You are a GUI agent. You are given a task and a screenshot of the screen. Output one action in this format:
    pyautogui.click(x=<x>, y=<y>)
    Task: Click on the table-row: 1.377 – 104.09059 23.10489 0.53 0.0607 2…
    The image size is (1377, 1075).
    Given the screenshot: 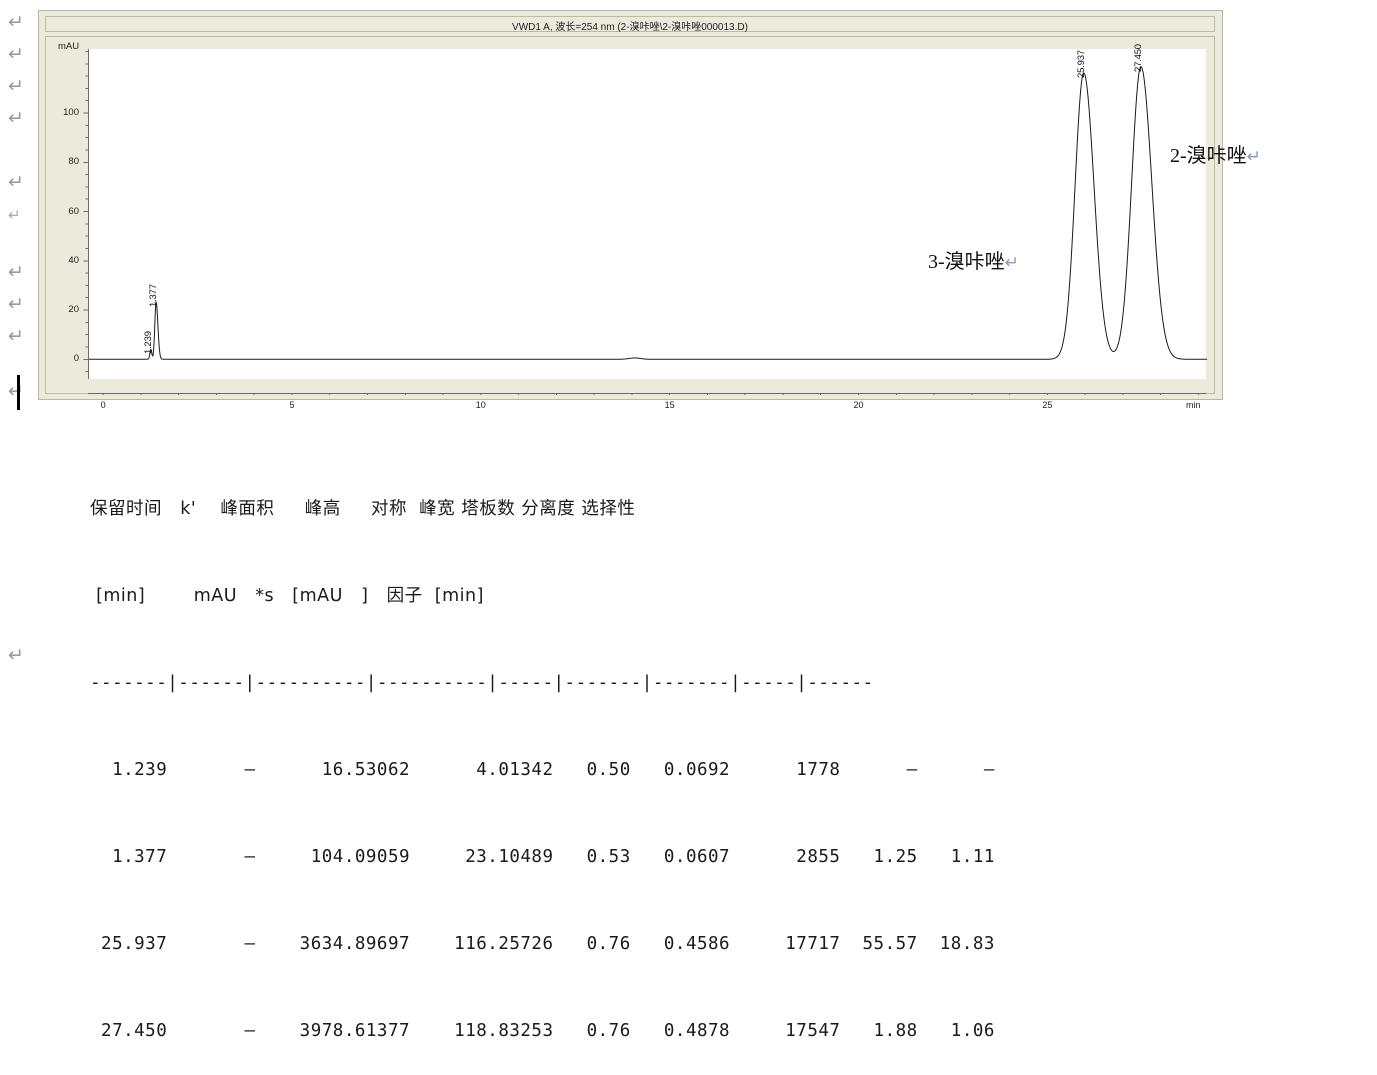 What is the action you would take?
    pyautogui.click(x=542, y=857)
    